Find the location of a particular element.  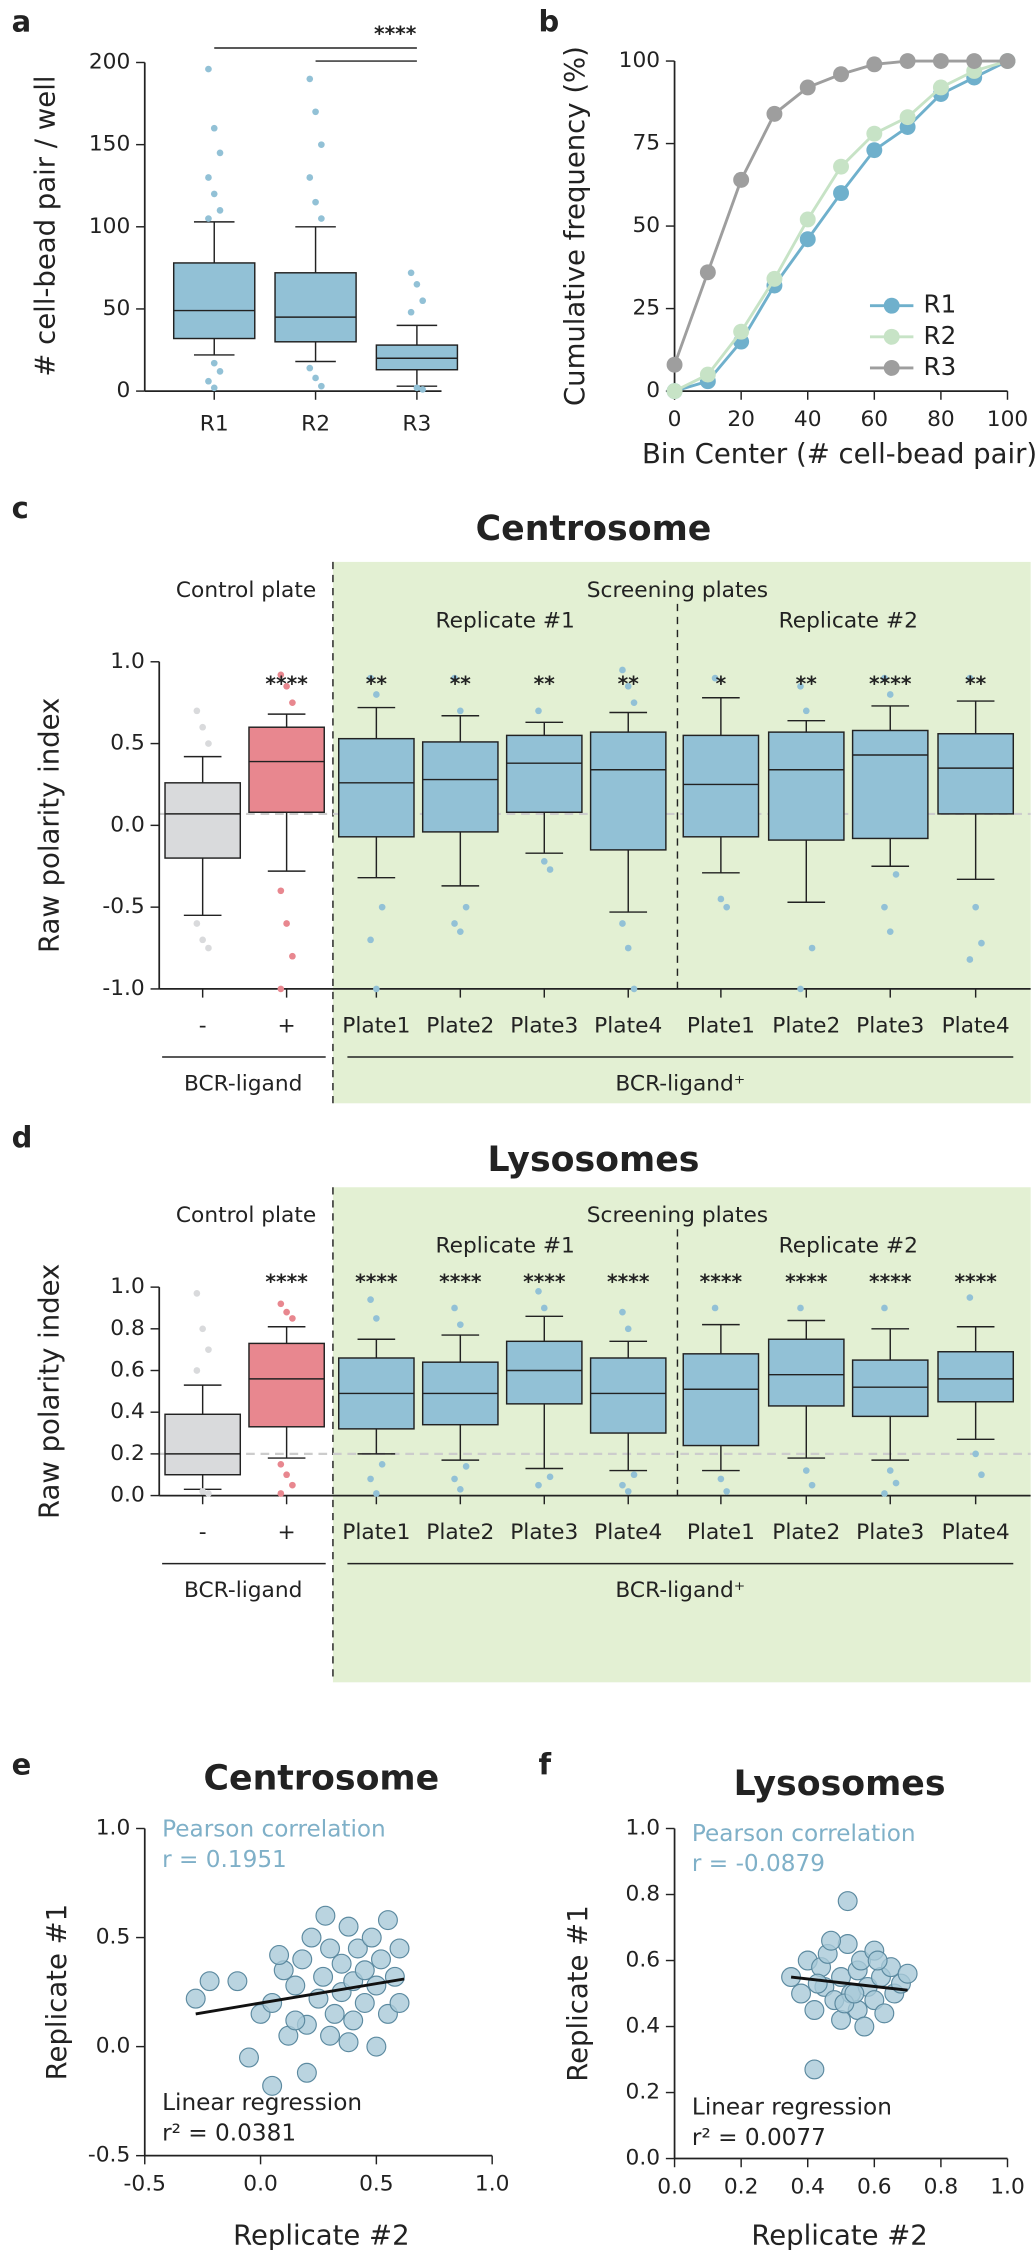

legend-label: R3 is located at coordinates (940, 366).